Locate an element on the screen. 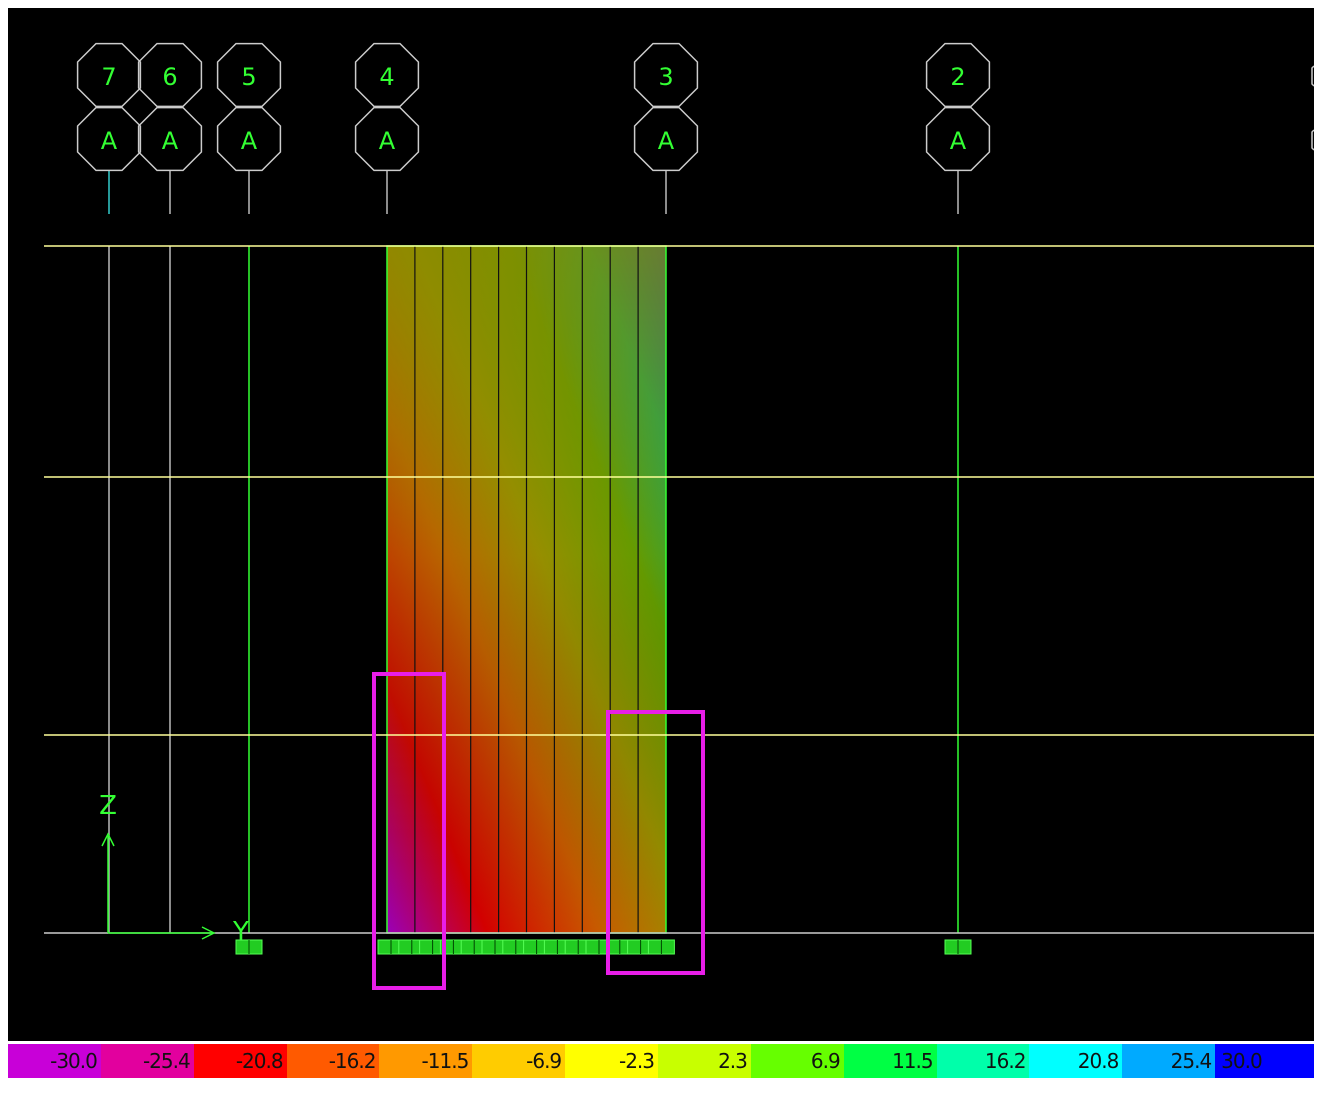 The height and width of the screenshot is (1093, 1319). legend-cell: 2.3 is located at coordinates (704, 1061).